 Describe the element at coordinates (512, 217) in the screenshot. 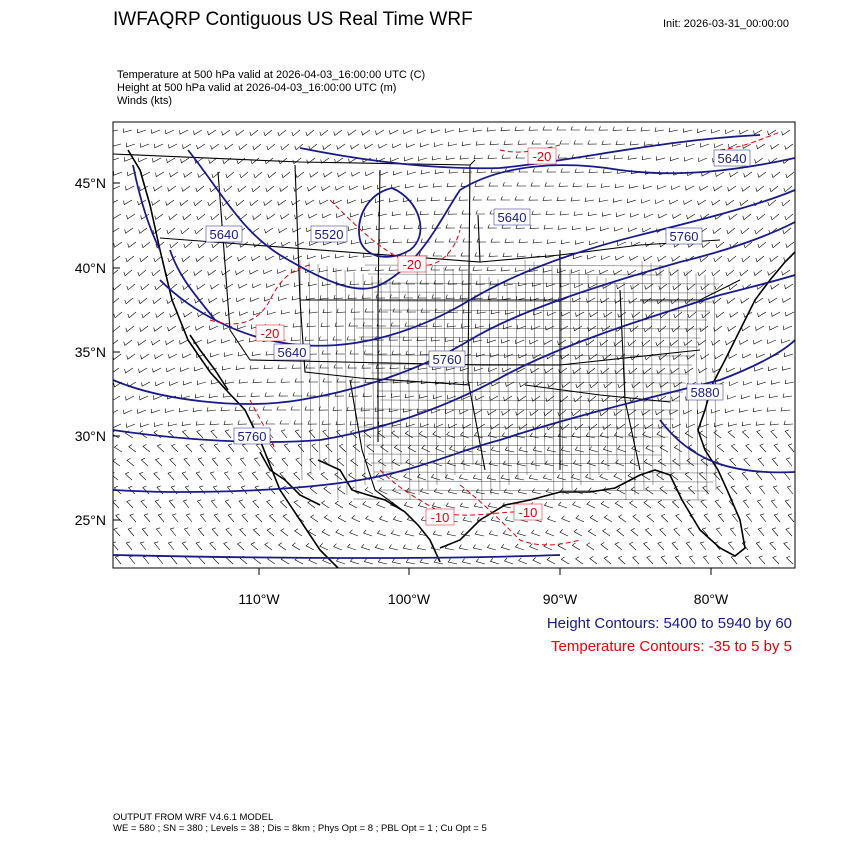

I see `height-label: 5640` at that location.